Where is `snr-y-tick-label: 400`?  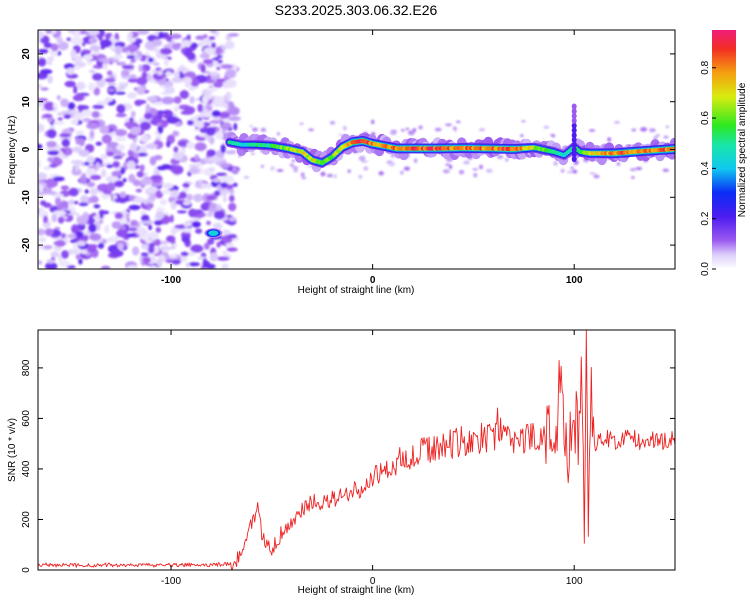 snr-y-tick-label: 400 is located at coordinates (26, 468).